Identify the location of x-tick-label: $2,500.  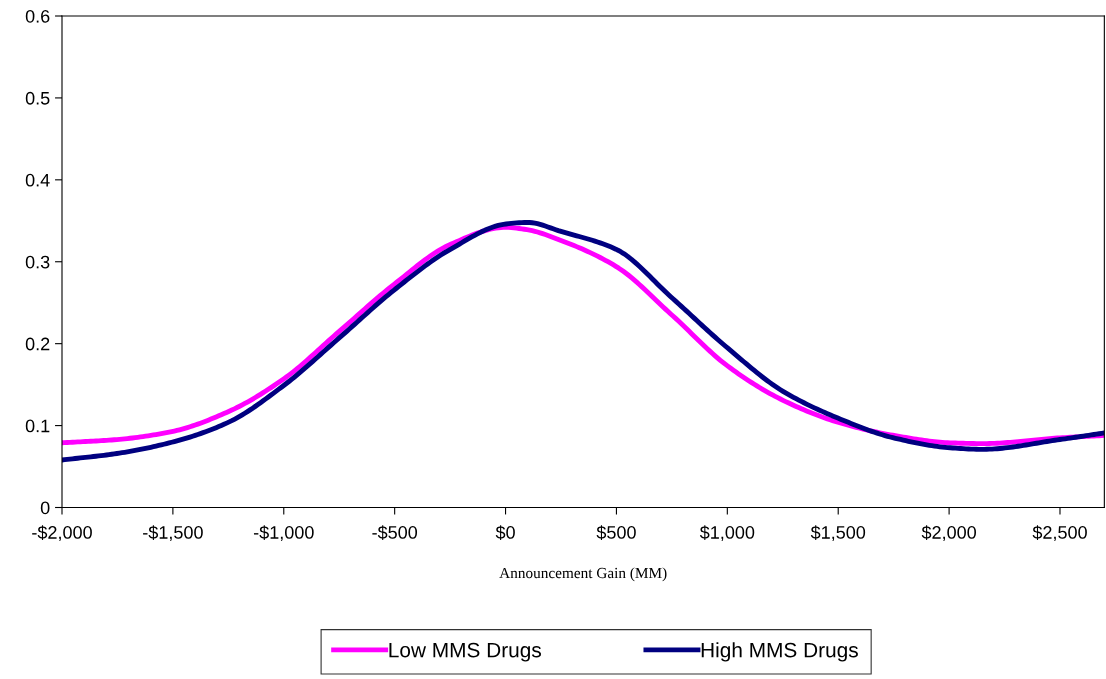
(1059, 533).